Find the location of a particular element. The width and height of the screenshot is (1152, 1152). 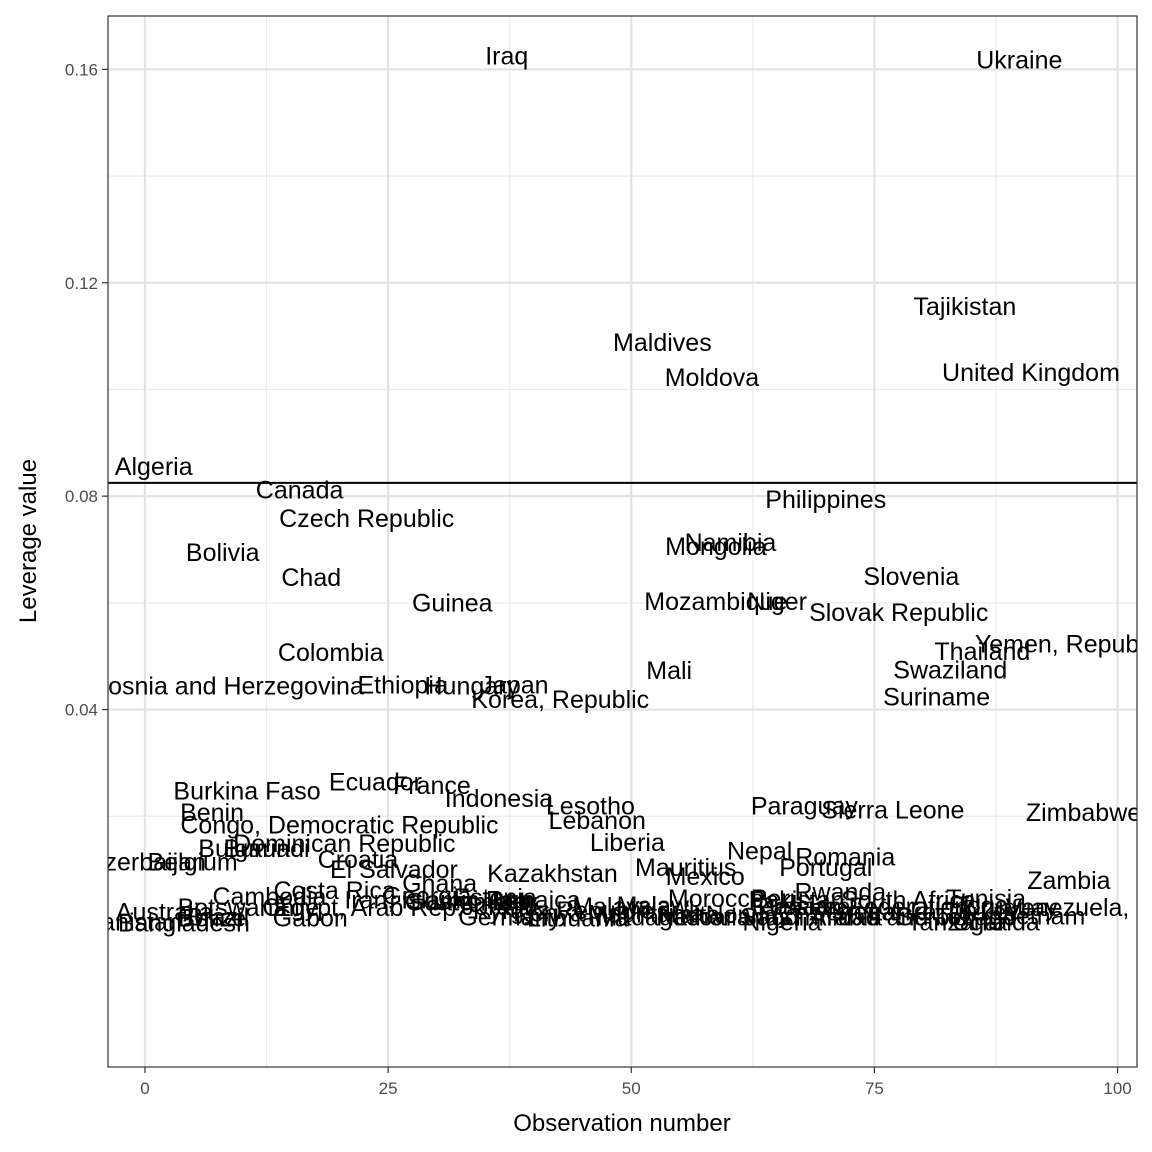

point-label: Slovak Republic is located at coordinates (898, 613).